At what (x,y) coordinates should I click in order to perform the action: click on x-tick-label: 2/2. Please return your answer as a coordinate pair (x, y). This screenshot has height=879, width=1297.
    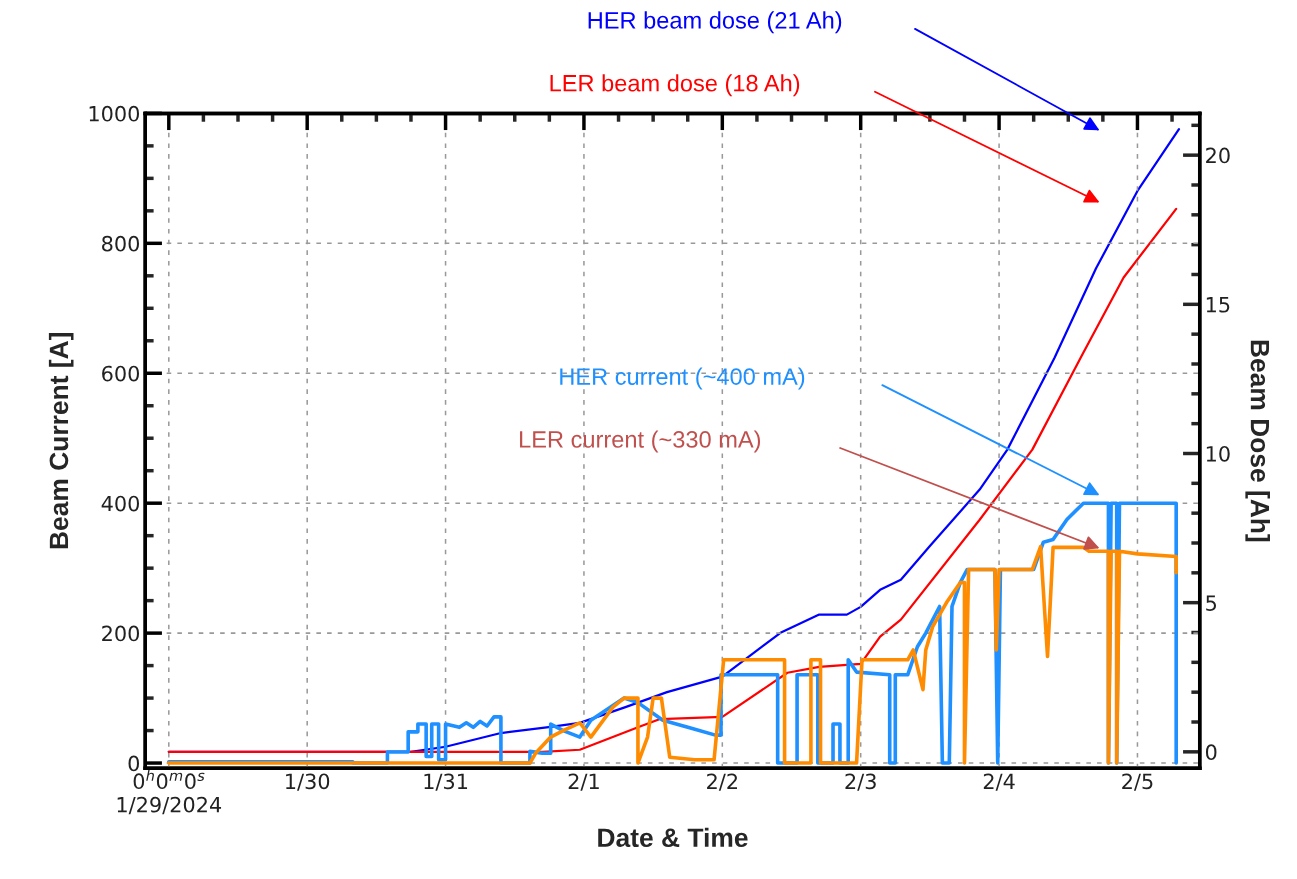
    Looking at the image, I should click on (722, 782).